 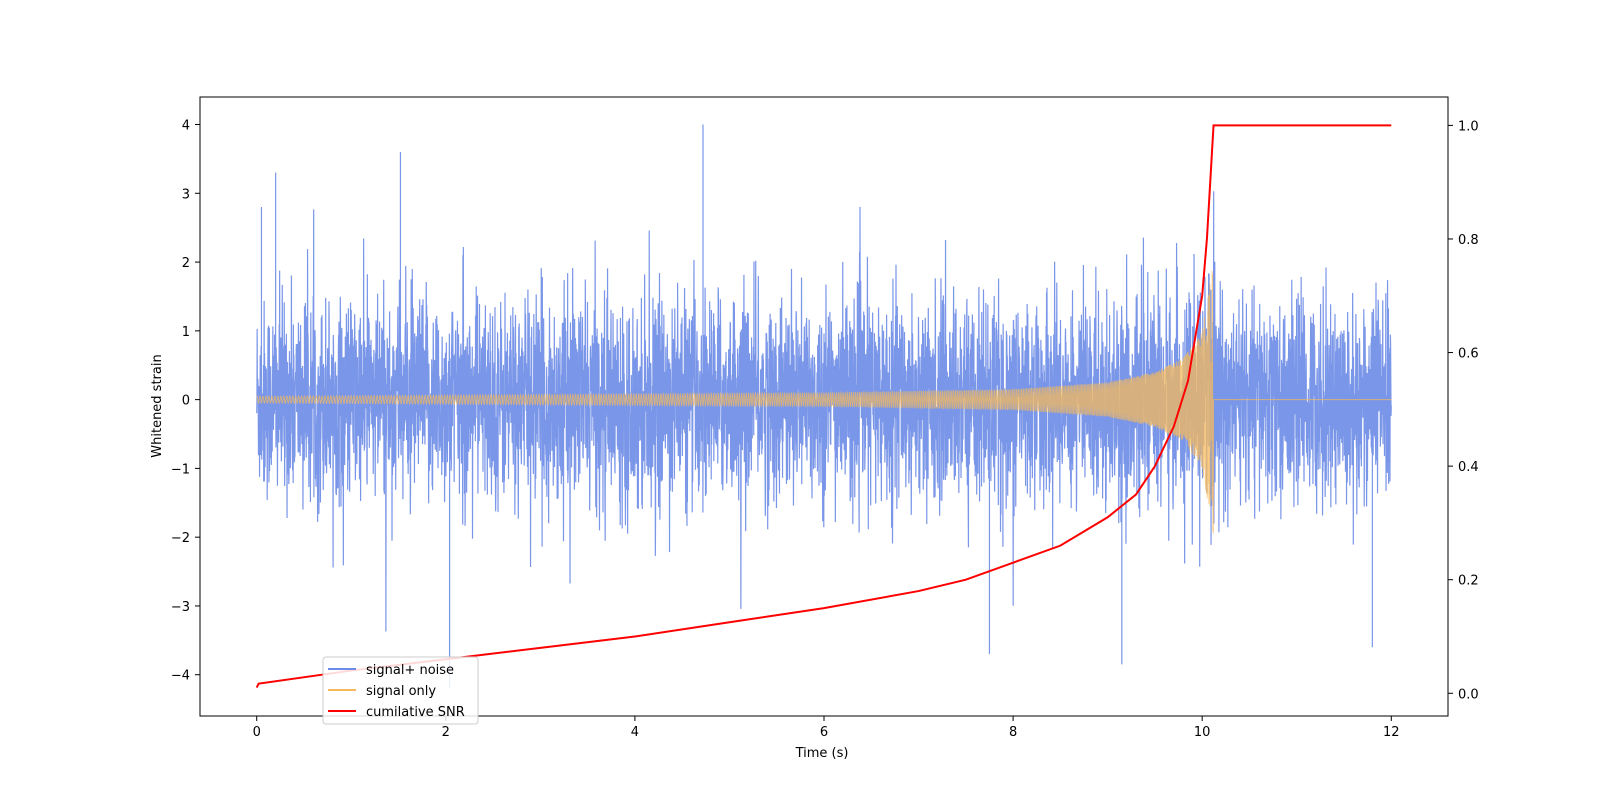 What do you see at coordinates (180, 607) in the screenshot?
I see `y-tick-label: −3` at bounding box center [180, 607].